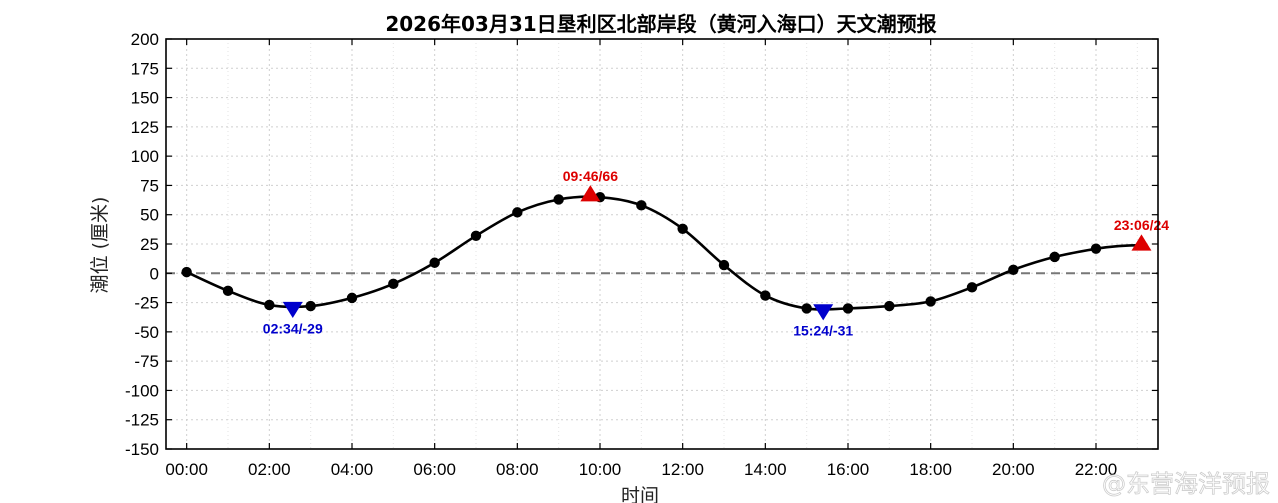 Image resolution: width=1278 pixels, height=503 pixels. What do you see at coordinates (434, 469) in the screenshot?
I see `x-tick-label: 06:00` at bounding box center [434, 469].